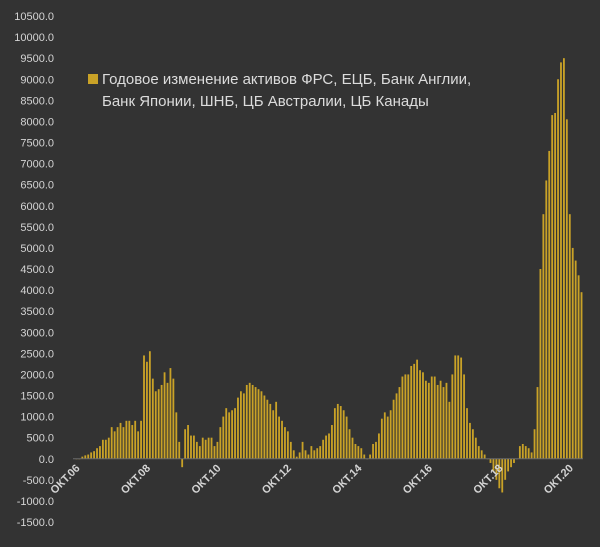 This screenshot has width=600, height=547. What do you see at coordinates (38, 481) in the screenshot?
I see `y-tick-label: -500.0` at bounding box center [38, 481].